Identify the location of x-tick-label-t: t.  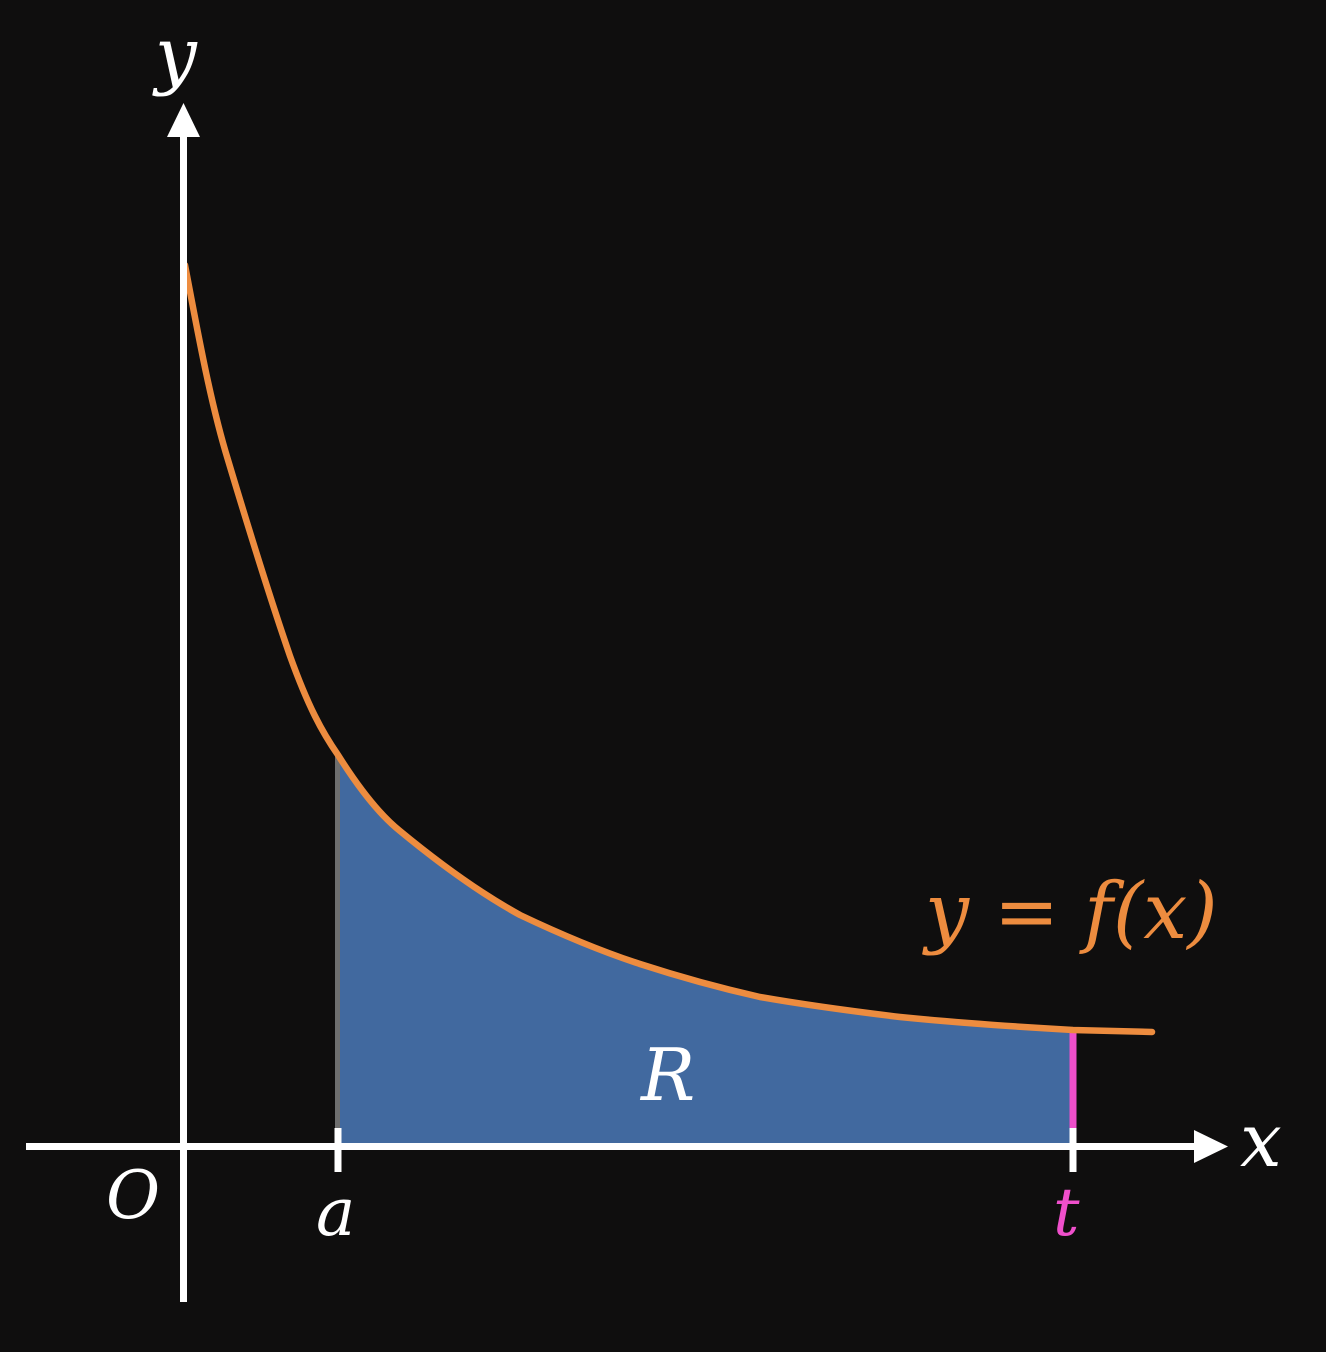
(1066, 1212).